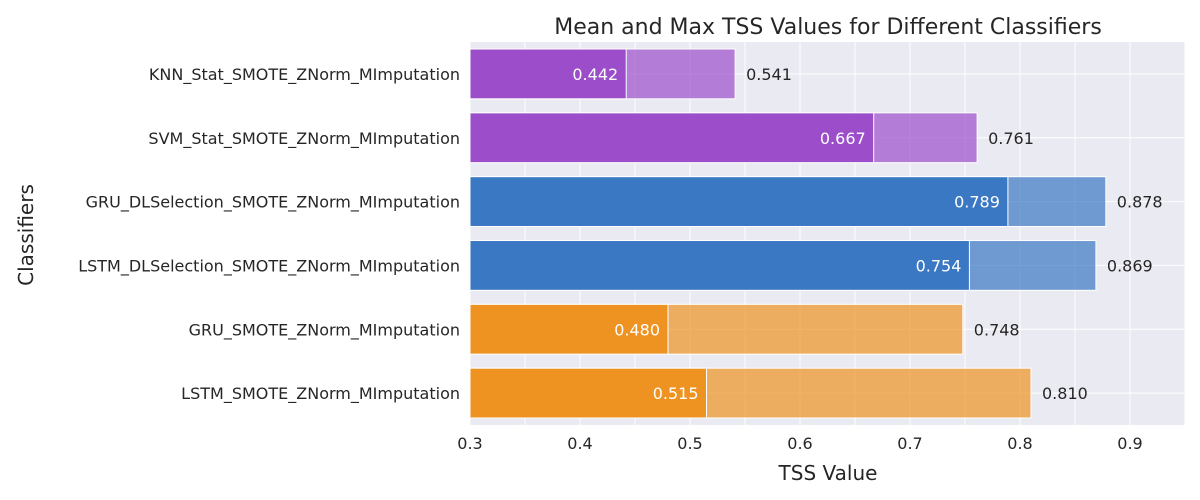 This screenshot has width=1200, height=500. What do you see at coordinates (689, 443) in the screenshot?
I see `x-tick-label: 0.5` at bounding box center [689, 443].